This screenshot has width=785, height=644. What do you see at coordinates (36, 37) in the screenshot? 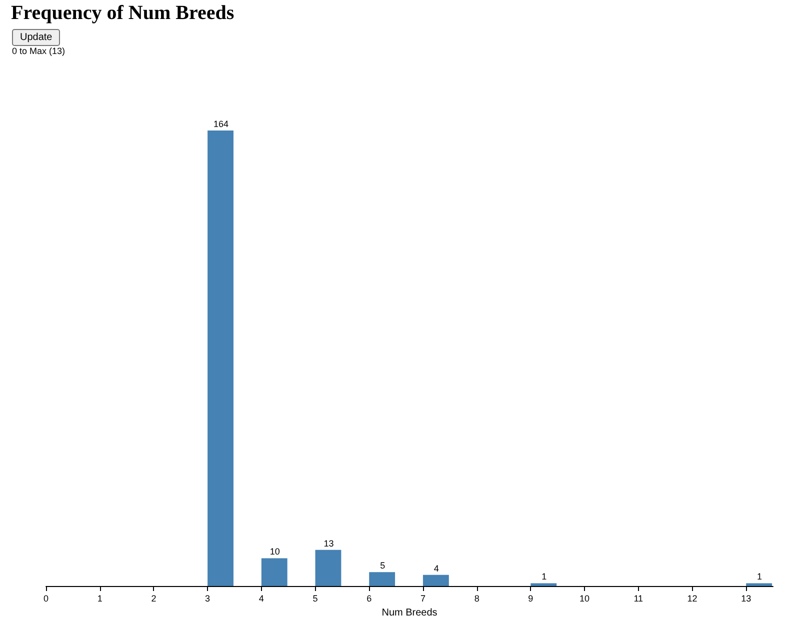
I see `update-button: Update` at bounding box center [36, 37].